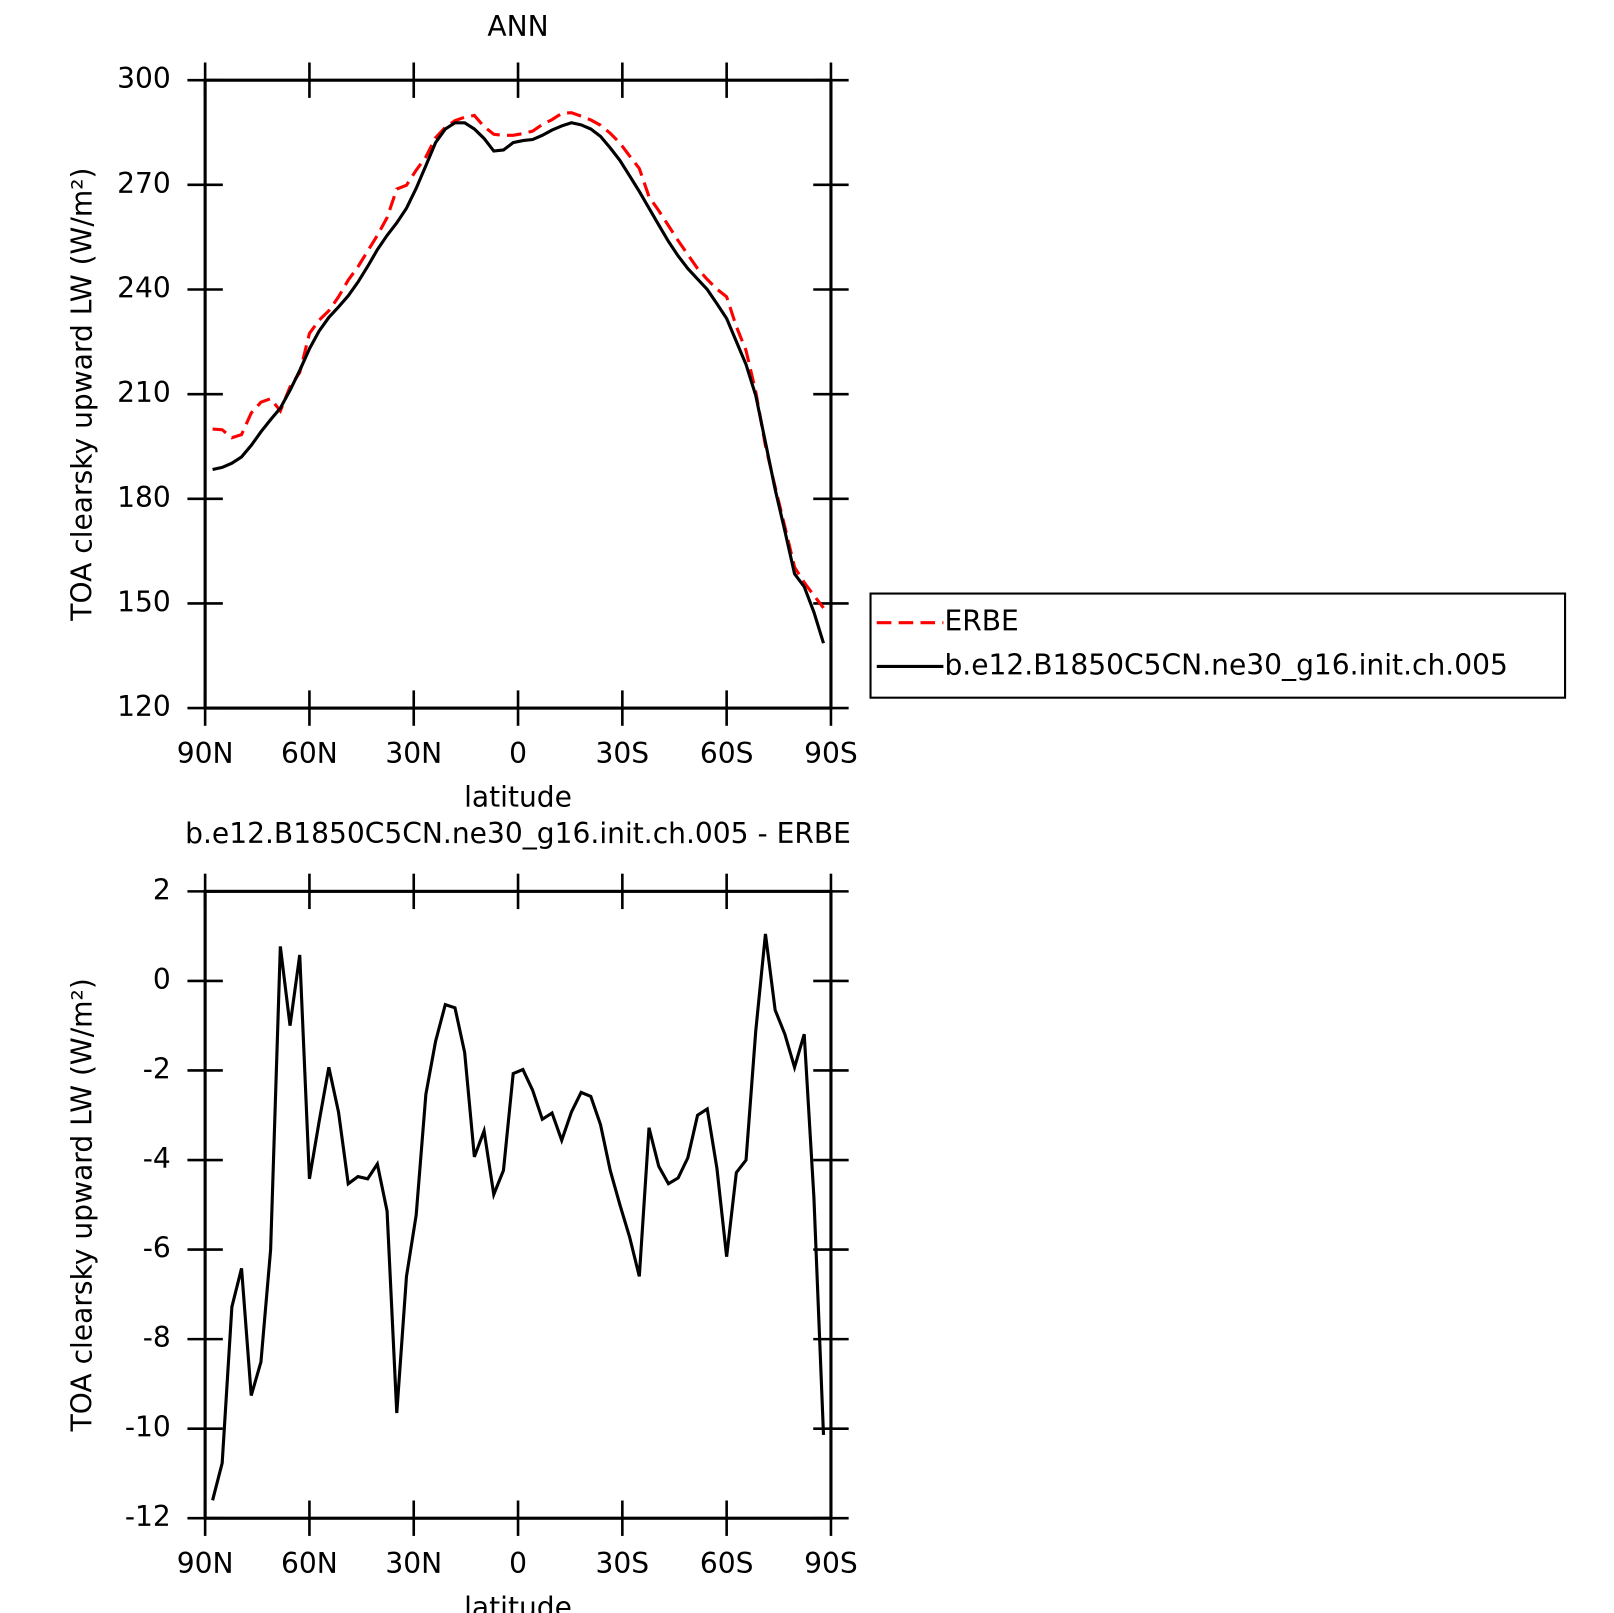 The height and width of the screenshot is (1613, 1614). Describe the element at coordinates (144, 183) in the screenshot. I see `y-tick-label: 270` at that location.